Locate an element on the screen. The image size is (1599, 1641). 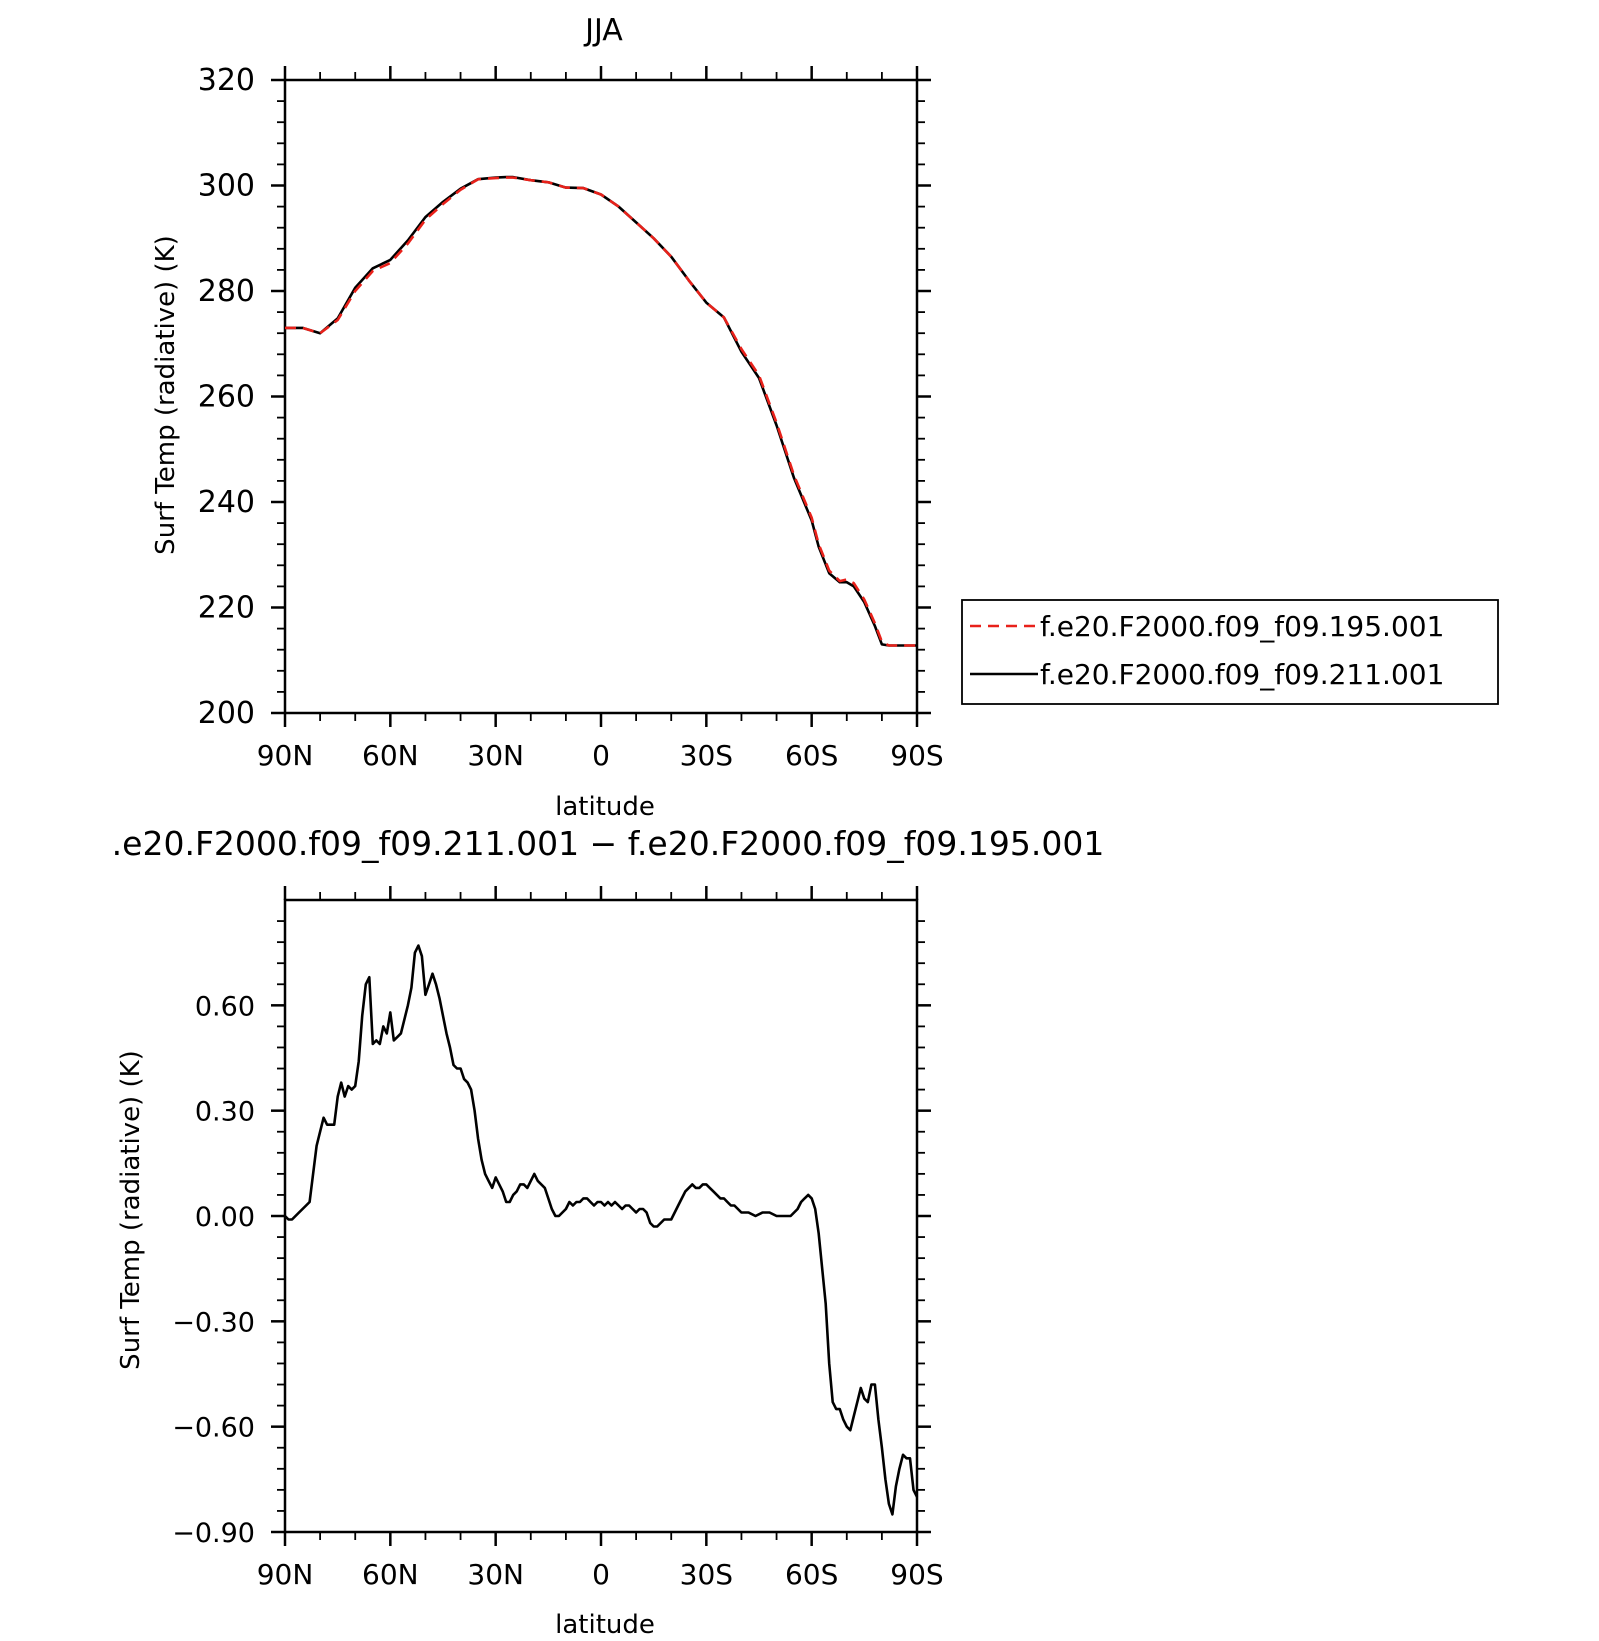
top-y-axis-label: Surf Temp (radiative) (K) is located at coordinates (166, 395).